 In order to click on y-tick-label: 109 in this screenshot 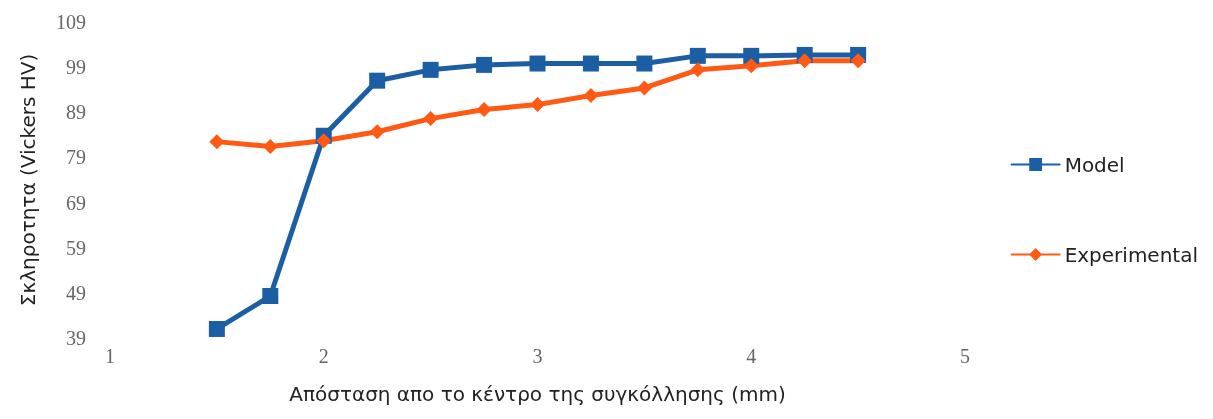, I will do `click(71, 22)`.